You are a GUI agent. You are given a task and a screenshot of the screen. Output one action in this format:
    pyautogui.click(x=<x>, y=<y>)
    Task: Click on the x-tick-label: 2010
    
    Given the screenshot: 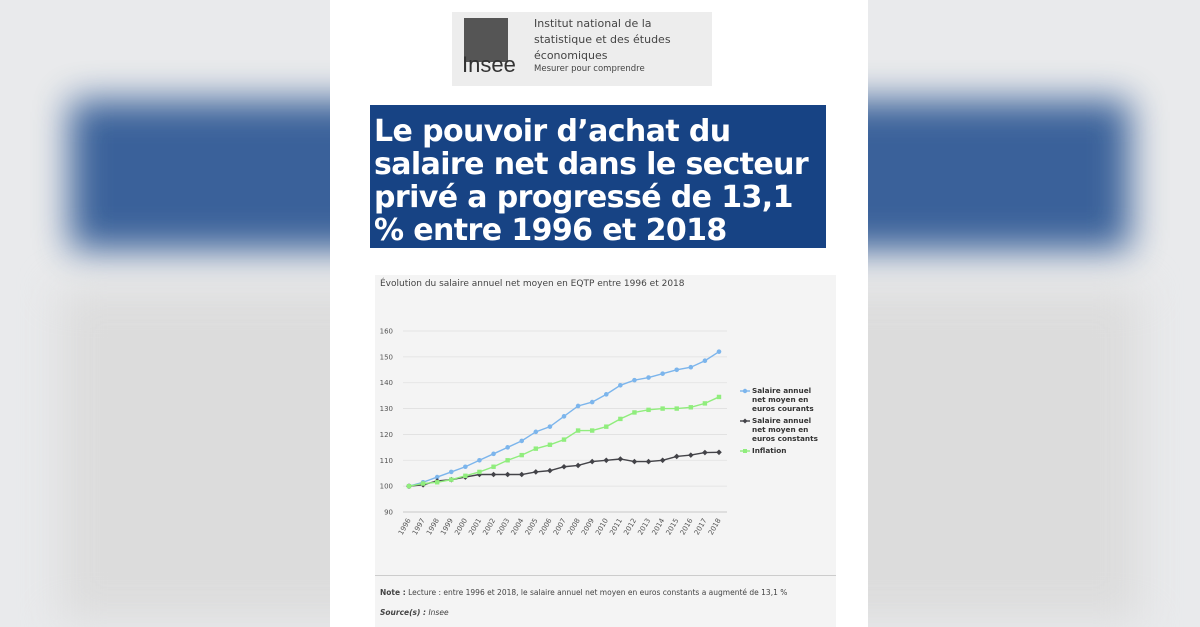 What is the action you would take?
    pyautogui.click(x=602, y=526)
    